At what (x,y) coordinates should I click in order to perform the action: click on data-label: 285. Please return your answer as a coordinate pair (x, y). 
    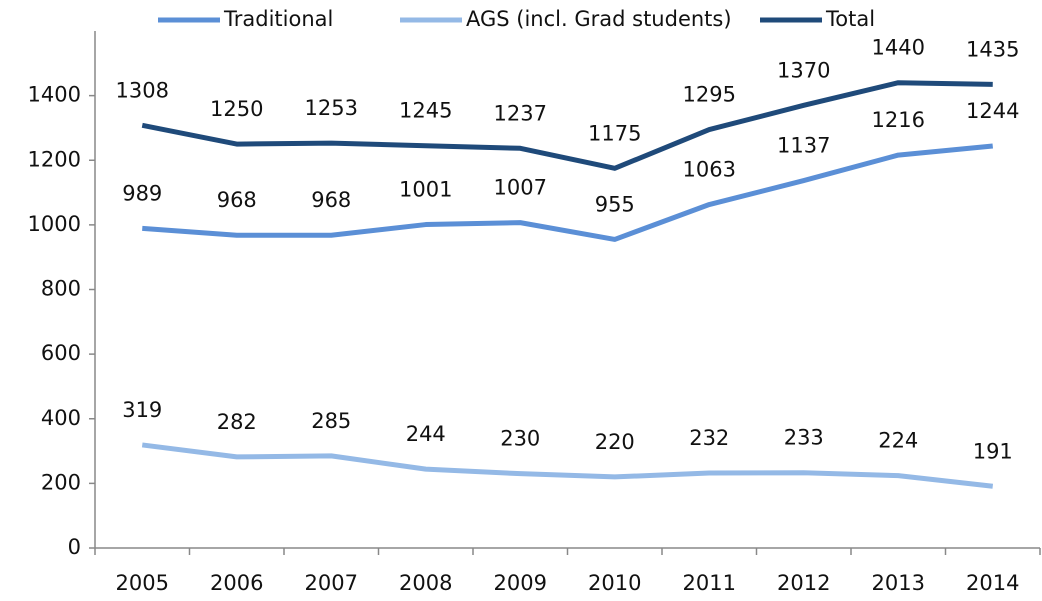
    Looking at the image, I should click on (331, 421).